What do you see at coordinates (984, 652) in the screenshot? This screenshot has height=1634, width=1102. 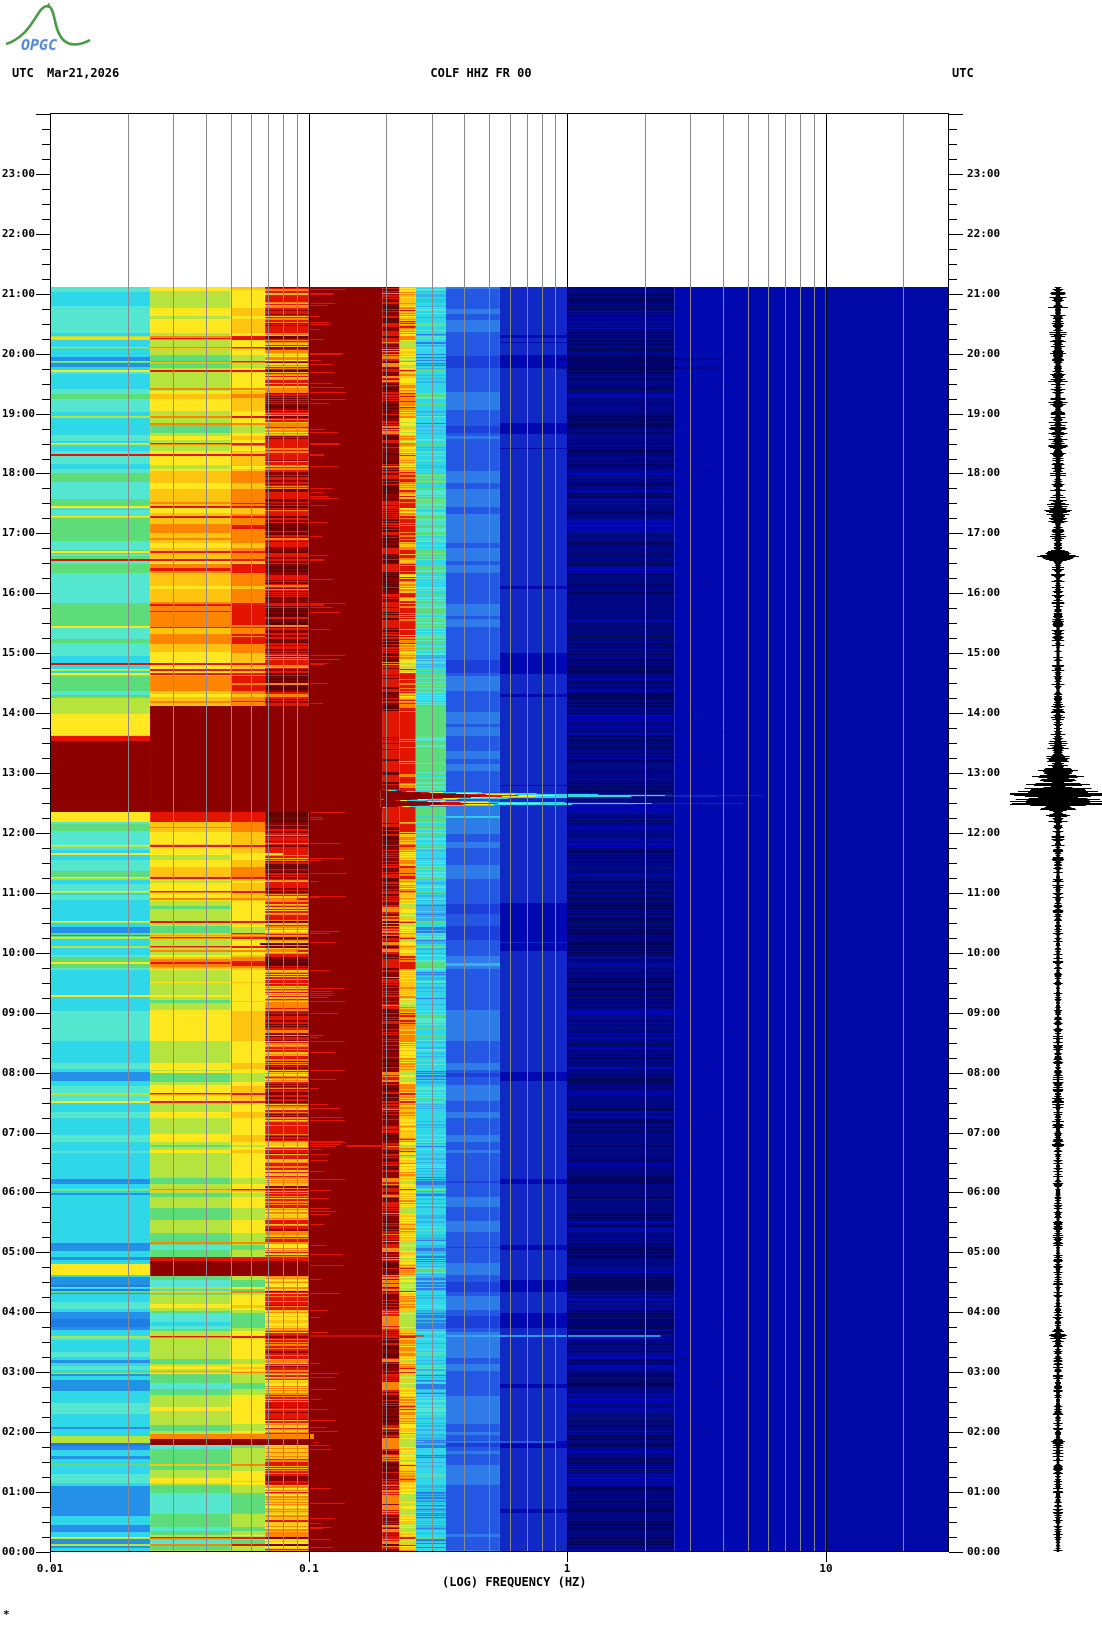 I see `right-hour-label: 15:00` at bounding box center [984, 652].